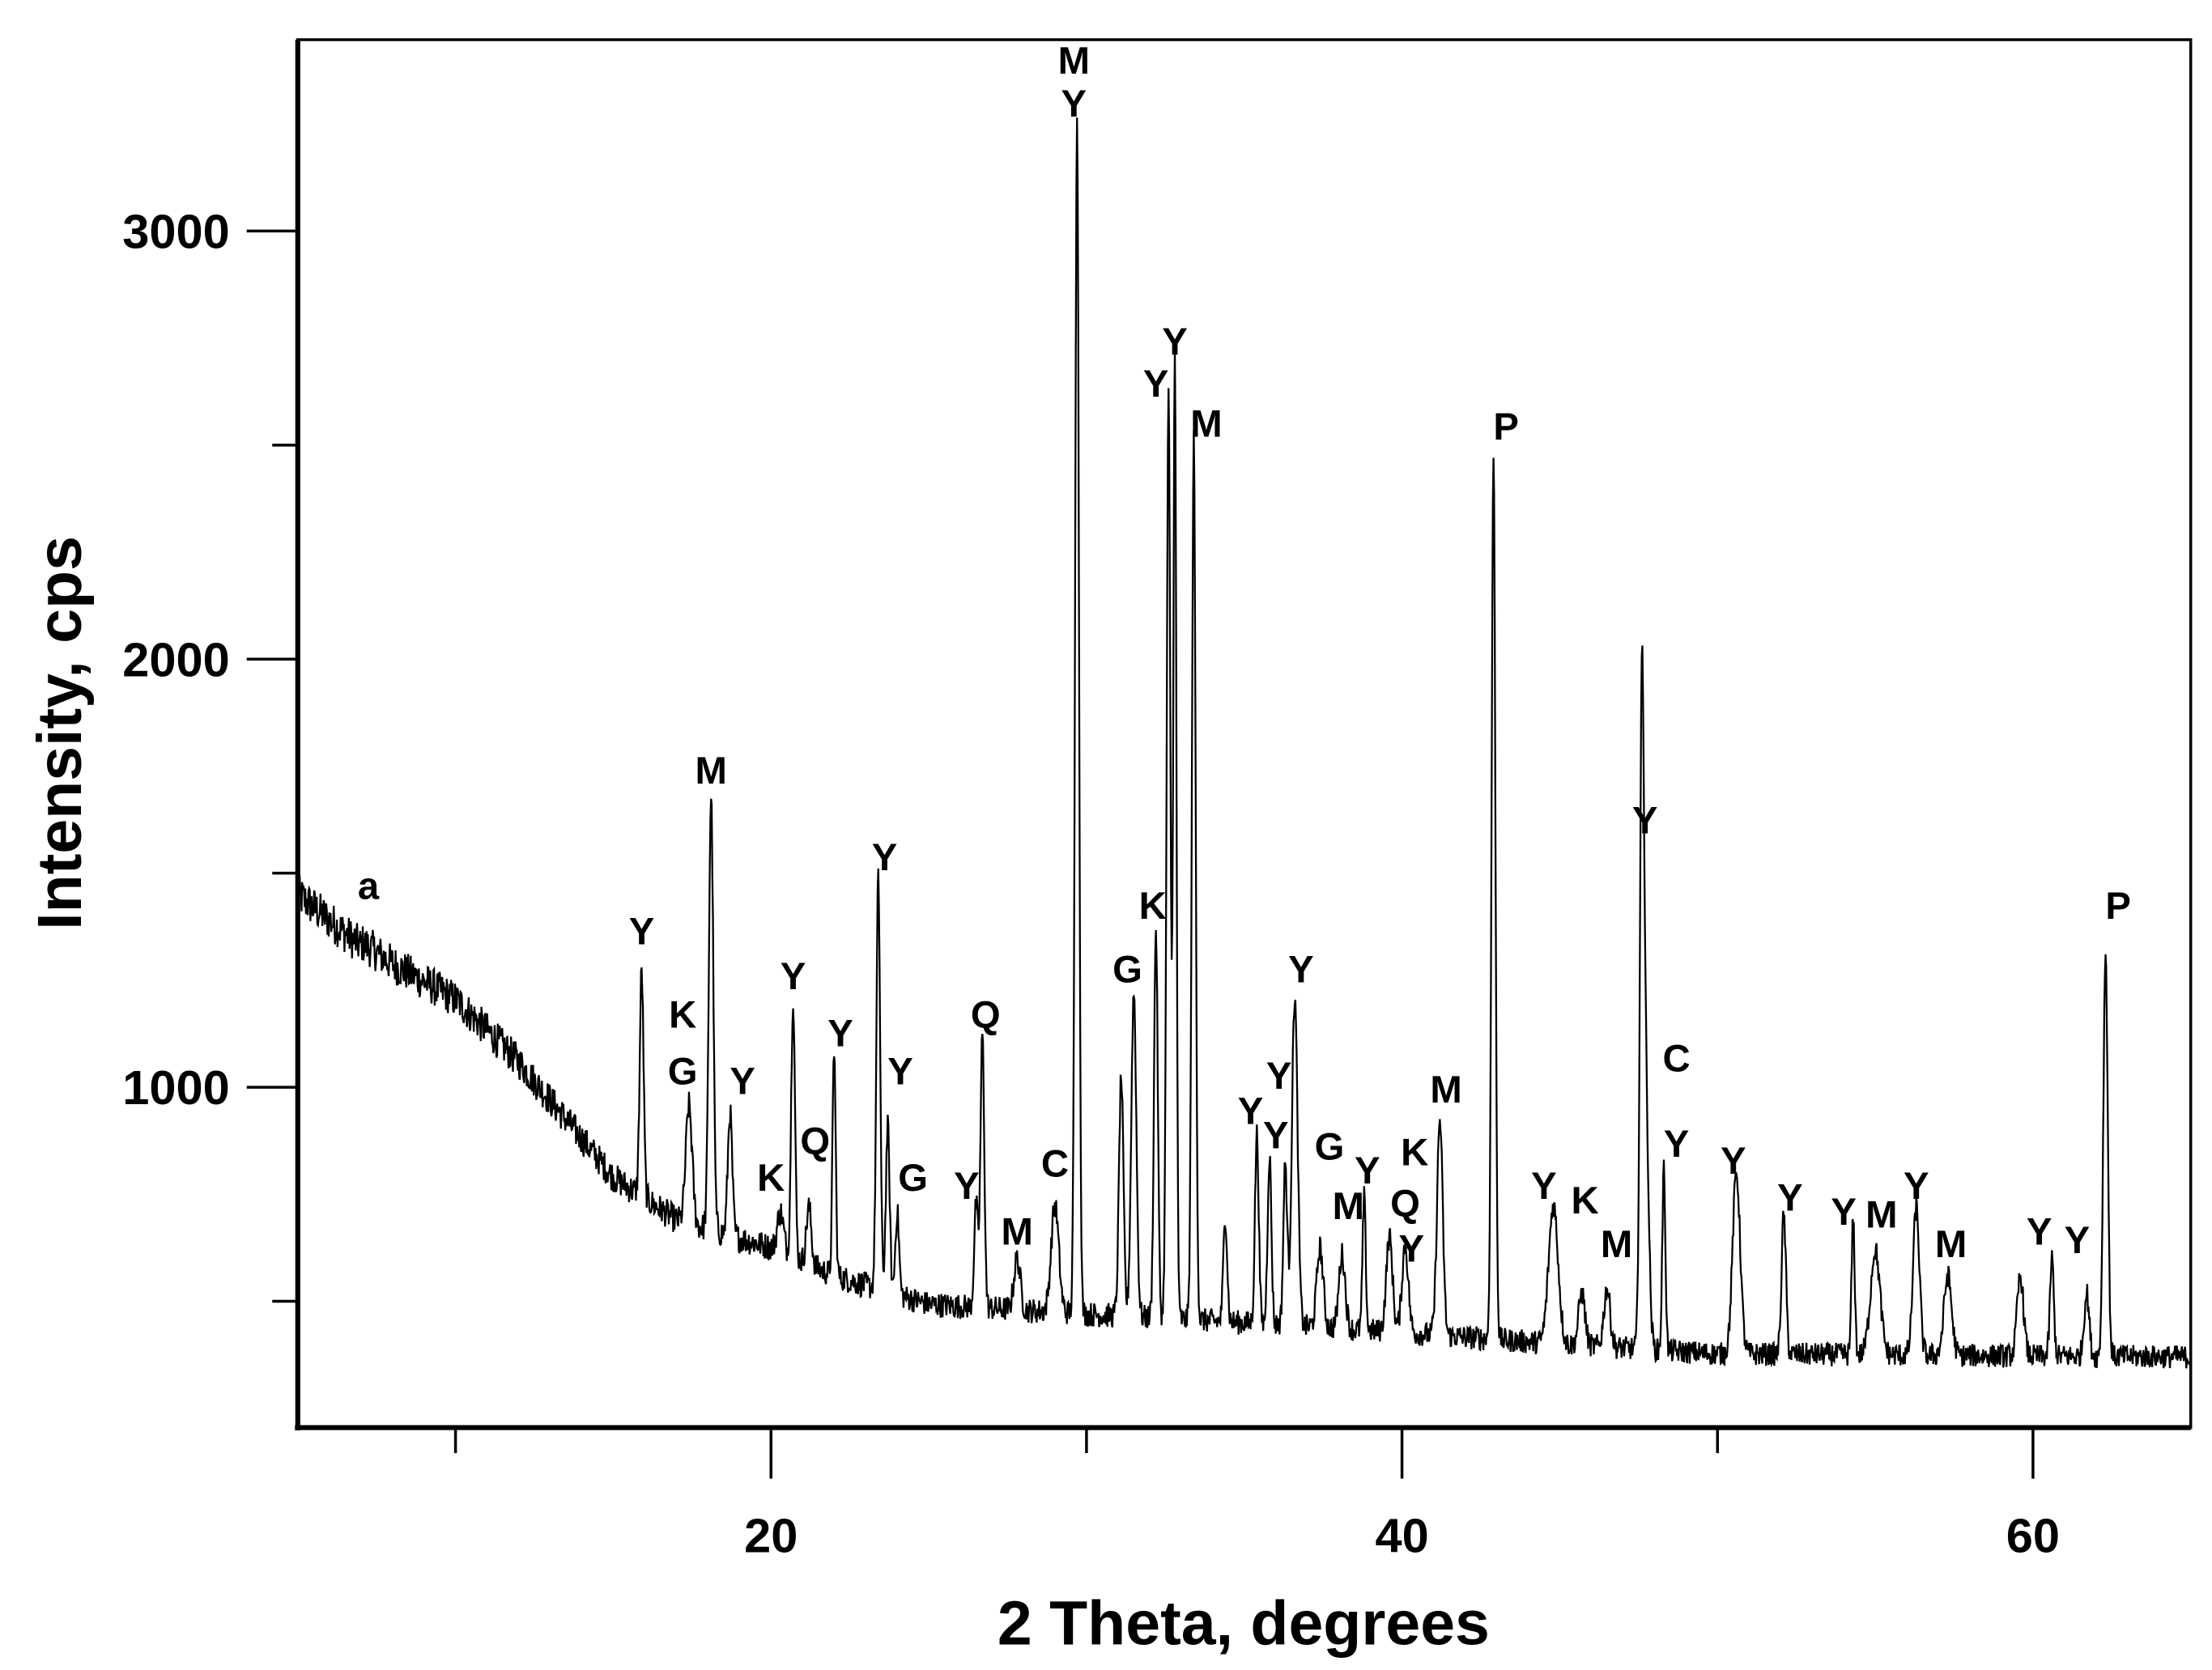 The height and width of the screenshot is (1670, 2212). What do you see at coordinates (176, 231) in the screenshot?
I see `y-tick-label: 3000` at bounding box center [176, 231].